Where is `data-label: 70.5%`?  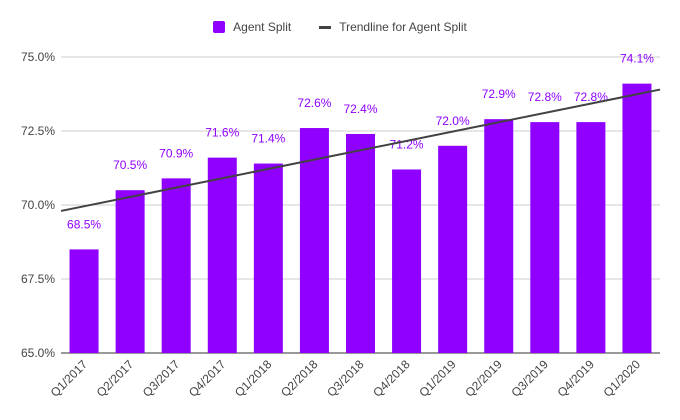 data-label: 70.5% is located at coordinates (130, 165).